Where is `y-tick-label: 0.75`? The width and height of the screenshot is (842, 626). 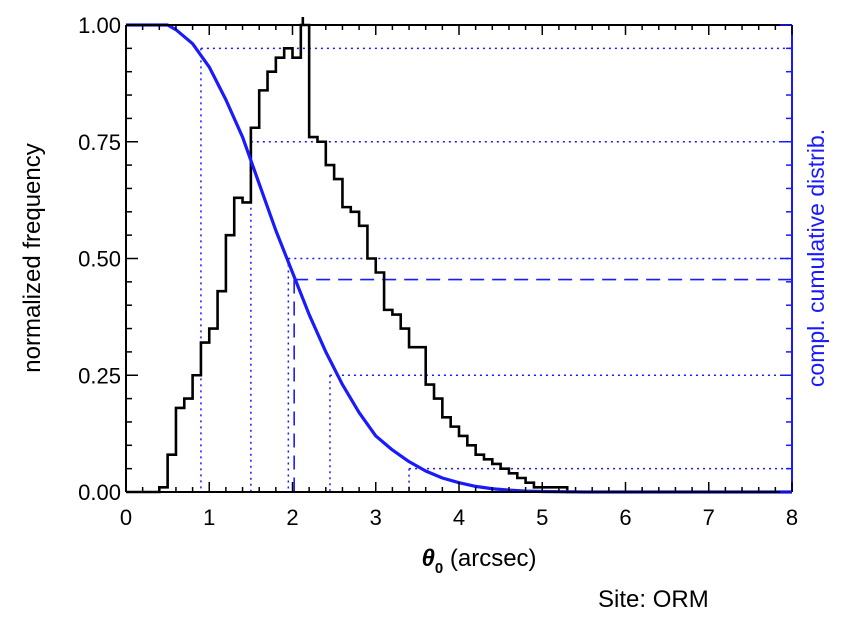 y-tick-label: 0.75 is located at coordinates (99, 142).